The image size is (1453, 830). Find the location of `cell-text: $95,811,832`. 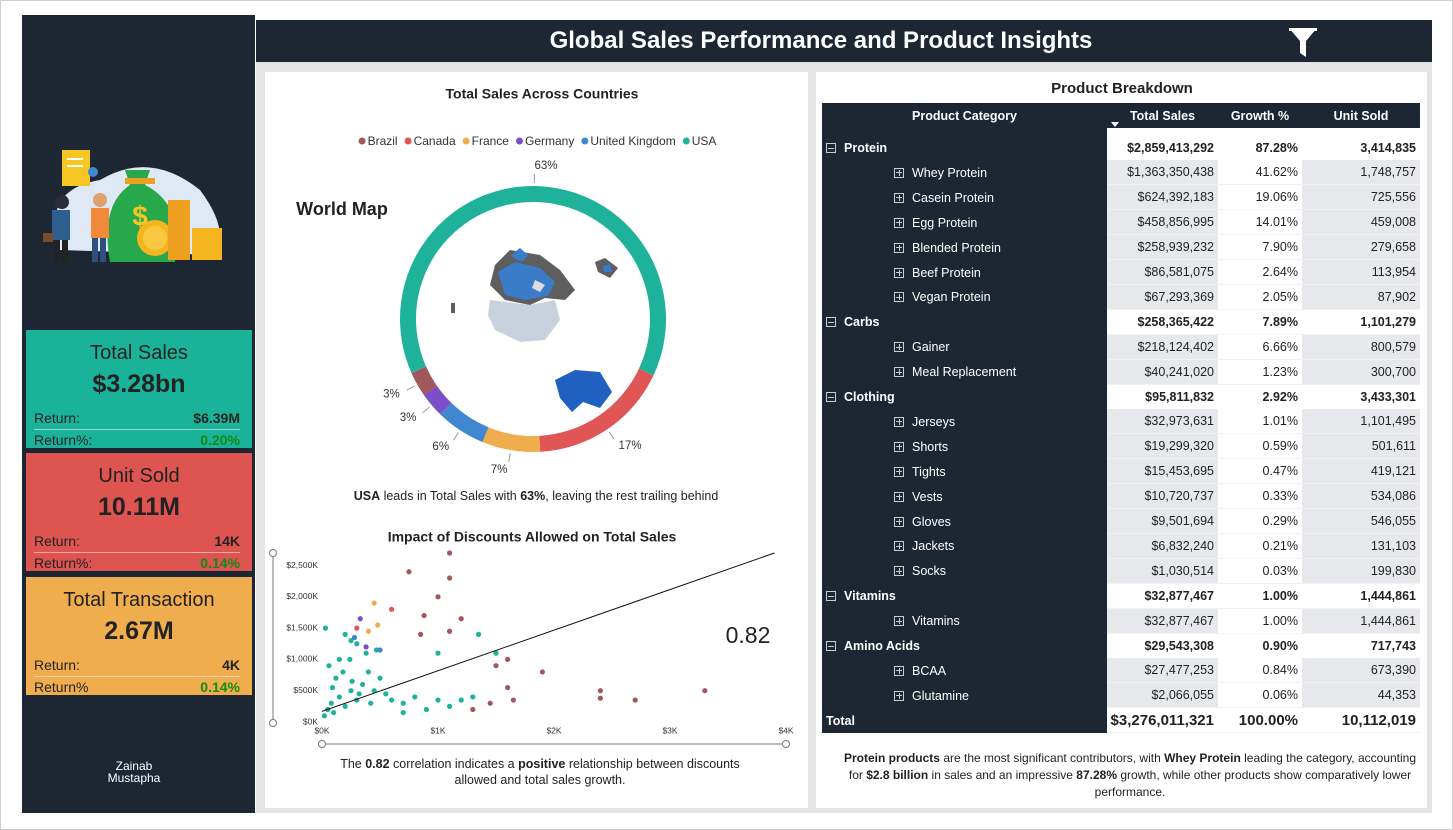

cell-text: $95,811,832 is located at coordinates (1179, 396).